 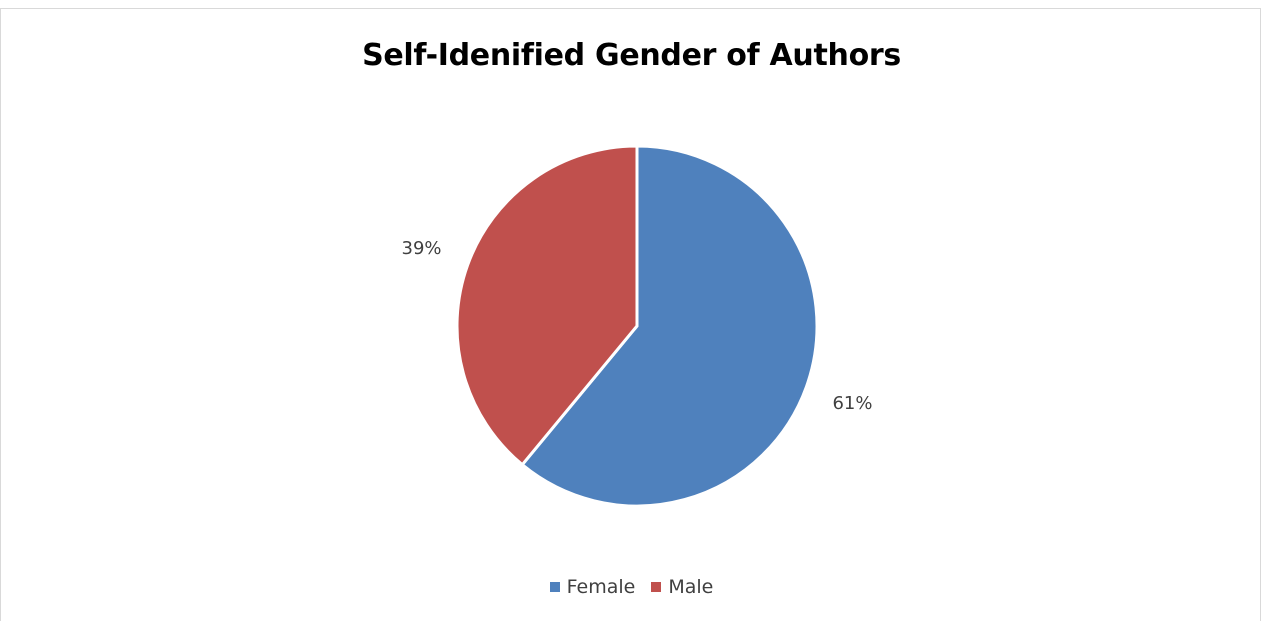 I want to click on legend-swatch-male, so click(x=656, y=587).